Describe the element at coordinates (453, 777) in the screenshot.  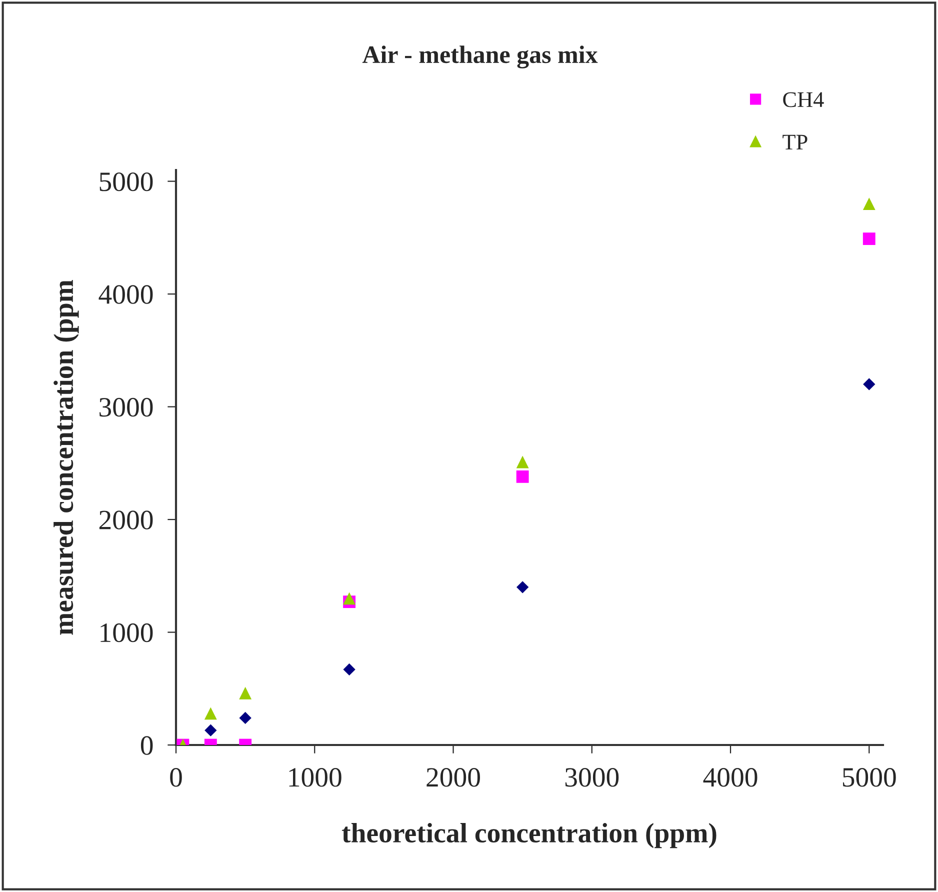
I see `x-tick-label: 2000` at that location.